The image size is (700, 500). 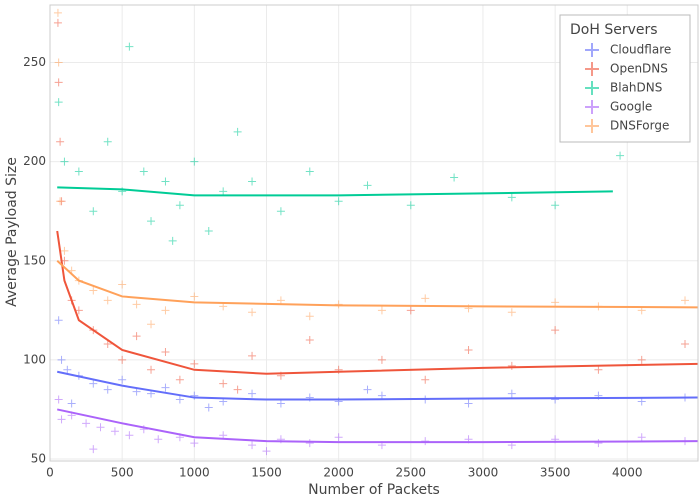 What do you see at coordinates (411, 473) in the screenshot?
I see `x-tick-label: 2500` at bounding box center [411, 473].